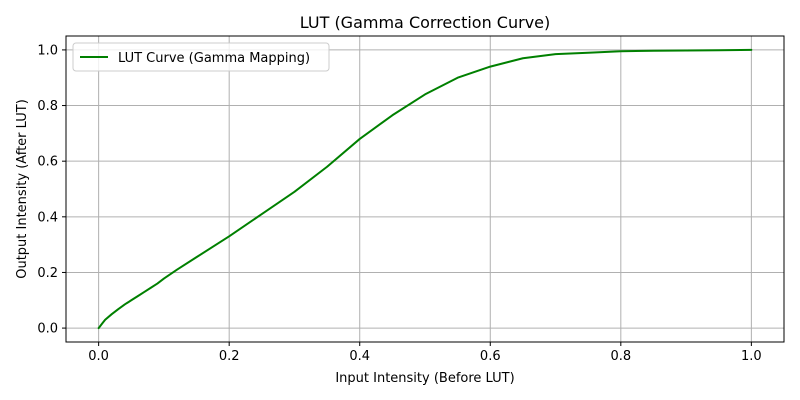 The image size is (800, 400). Describe the element at coordinates (490, 356) in the screenshot. I see `x-tick-label: 0.6` at that location.